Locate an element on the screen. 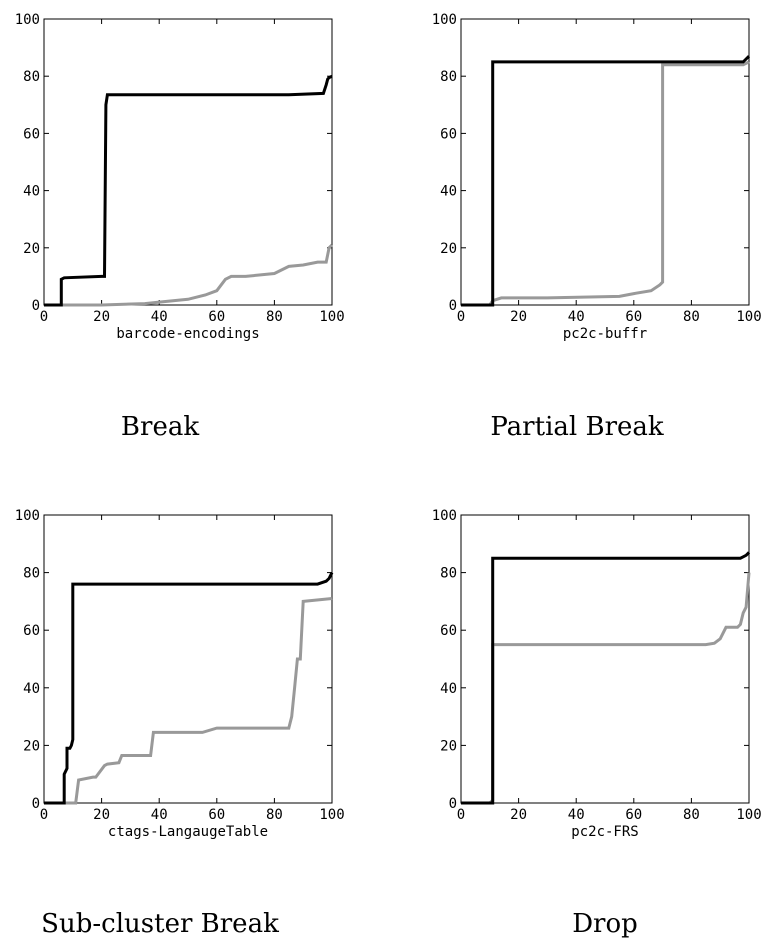 This screenshot has width=767, height=946. panel-caption: Break is located at coordinates (160, 427).